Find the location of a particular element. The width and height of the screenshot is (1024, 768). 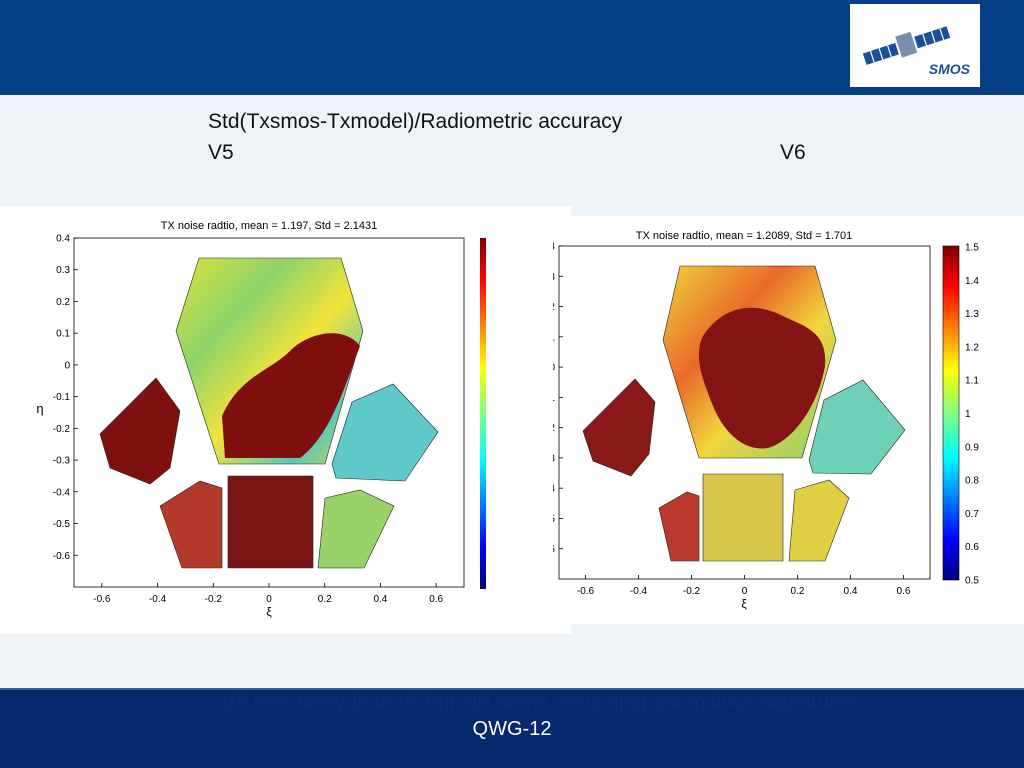

colorbar-tick-label: 0.5 is located at coordinates (972, 581).